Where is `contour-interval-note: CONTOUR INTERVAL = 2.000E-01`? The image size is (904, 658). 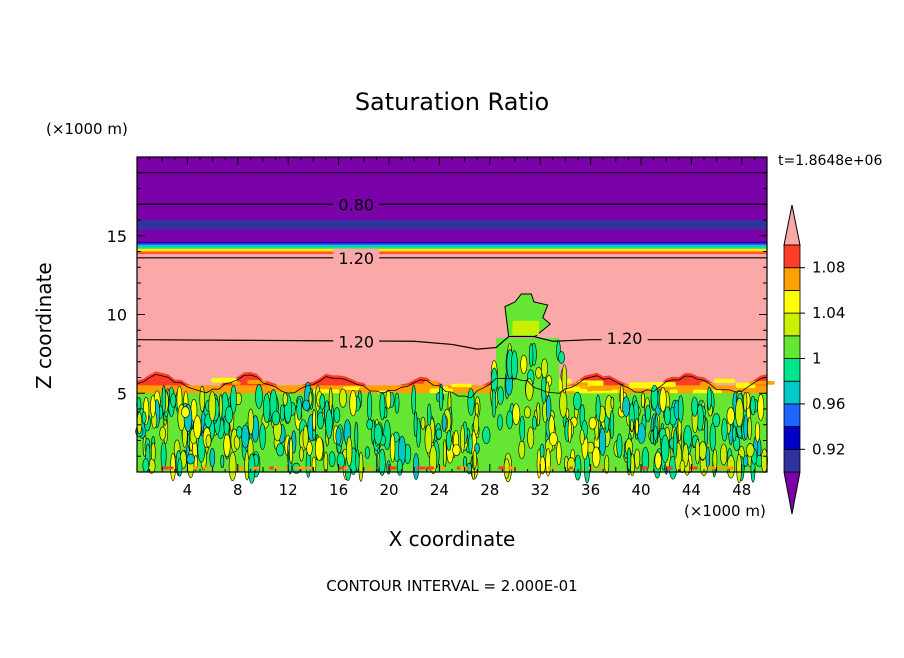 contour-interval-note: CONTOUR INTERVAL = 2.000E-01 is located at coordinates (452, 586).